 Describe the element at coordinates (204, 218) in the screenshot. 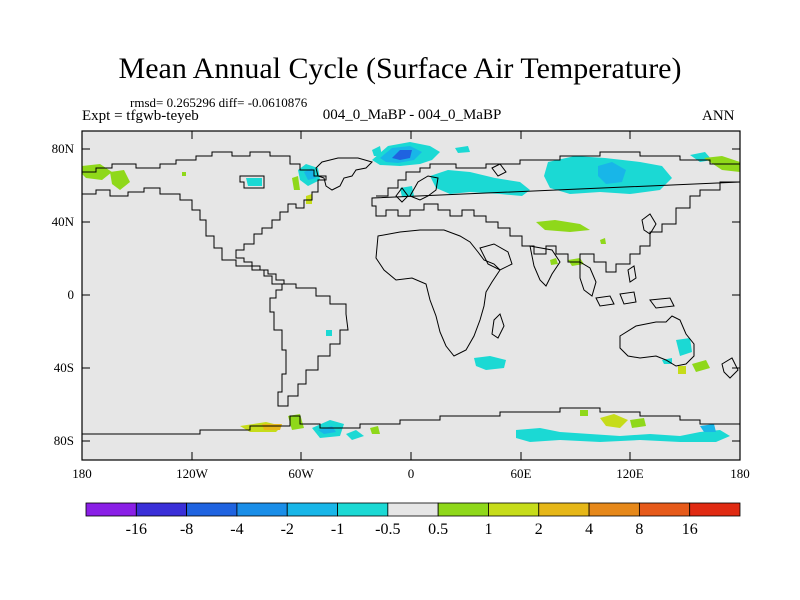

I see `coastline-north-america` at that location.